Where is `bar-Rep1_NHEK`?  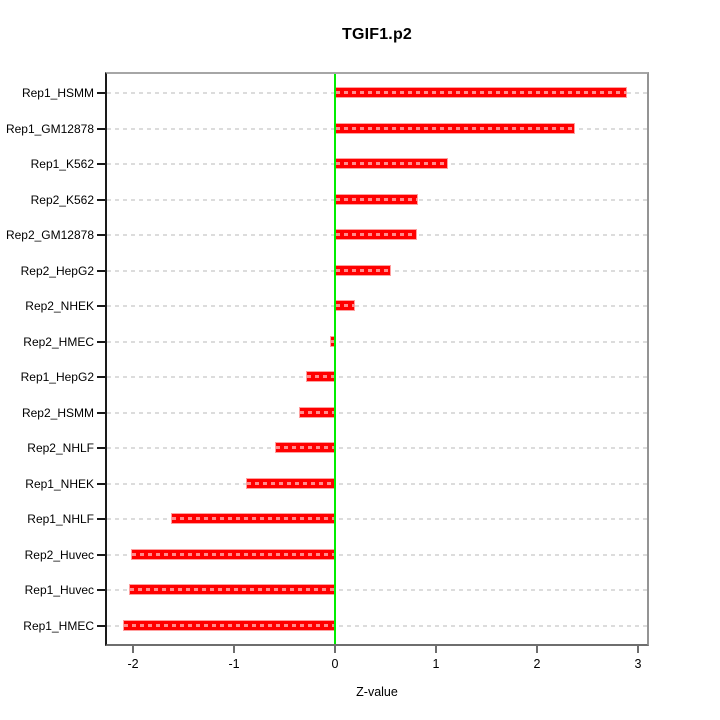
bar-Rep1_NHEK is located at coordinates (290, 483).